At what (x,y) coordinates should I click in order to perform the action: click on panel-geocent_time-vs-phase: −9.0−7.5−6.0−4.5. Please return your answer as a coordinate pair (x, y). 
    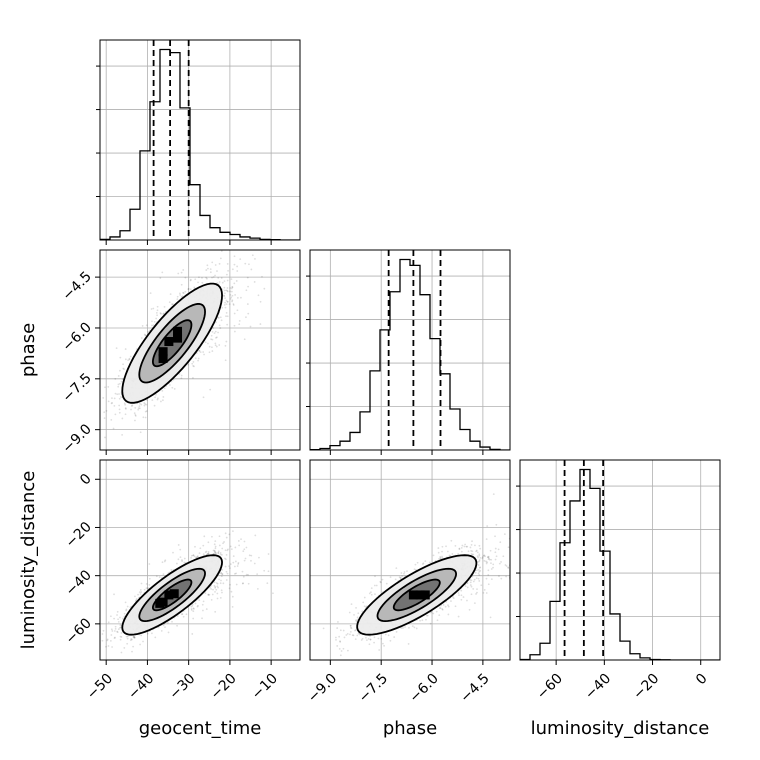
    Looking at the image, I should click on (180, 344).